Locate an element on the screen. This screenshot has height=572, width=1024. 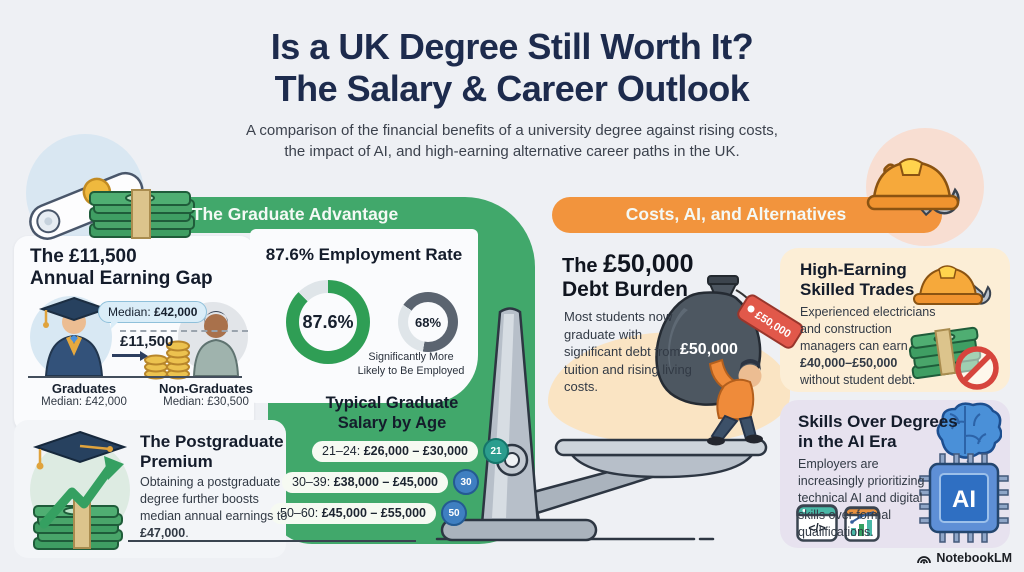
money-no-debt-icon is located at coordinates (953, 358).